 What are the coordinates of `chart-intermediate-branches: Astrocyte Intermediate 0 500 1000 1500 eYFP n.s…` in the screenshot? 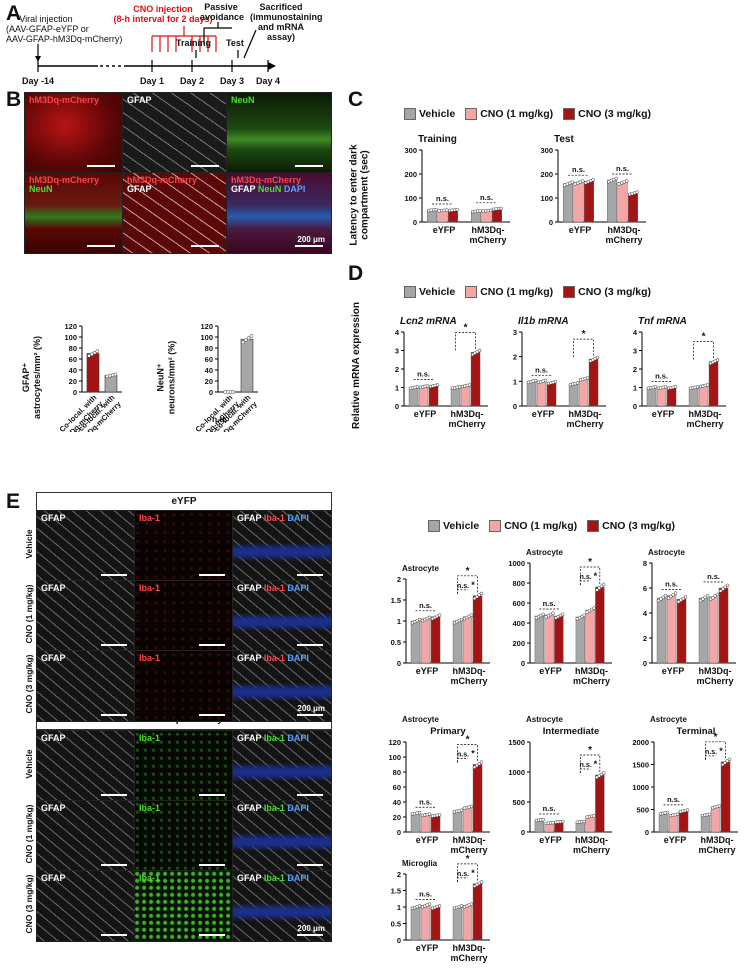 It's located at (560, 785).